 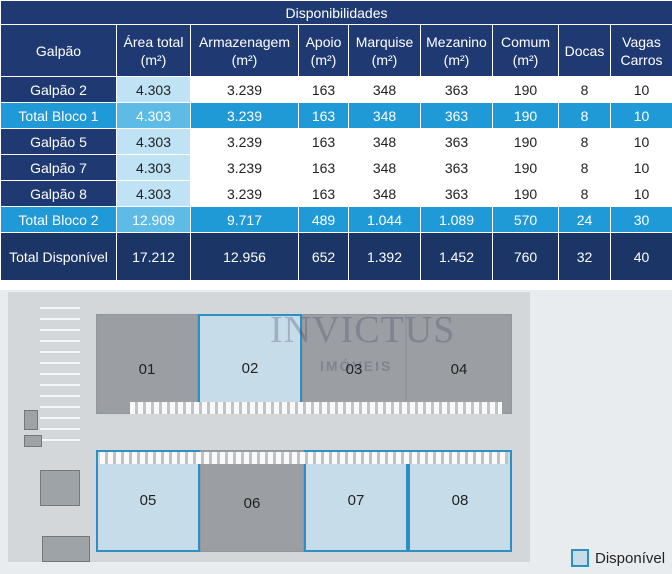 I want to click on cell-docas: 24, so click(x=584, y=219).